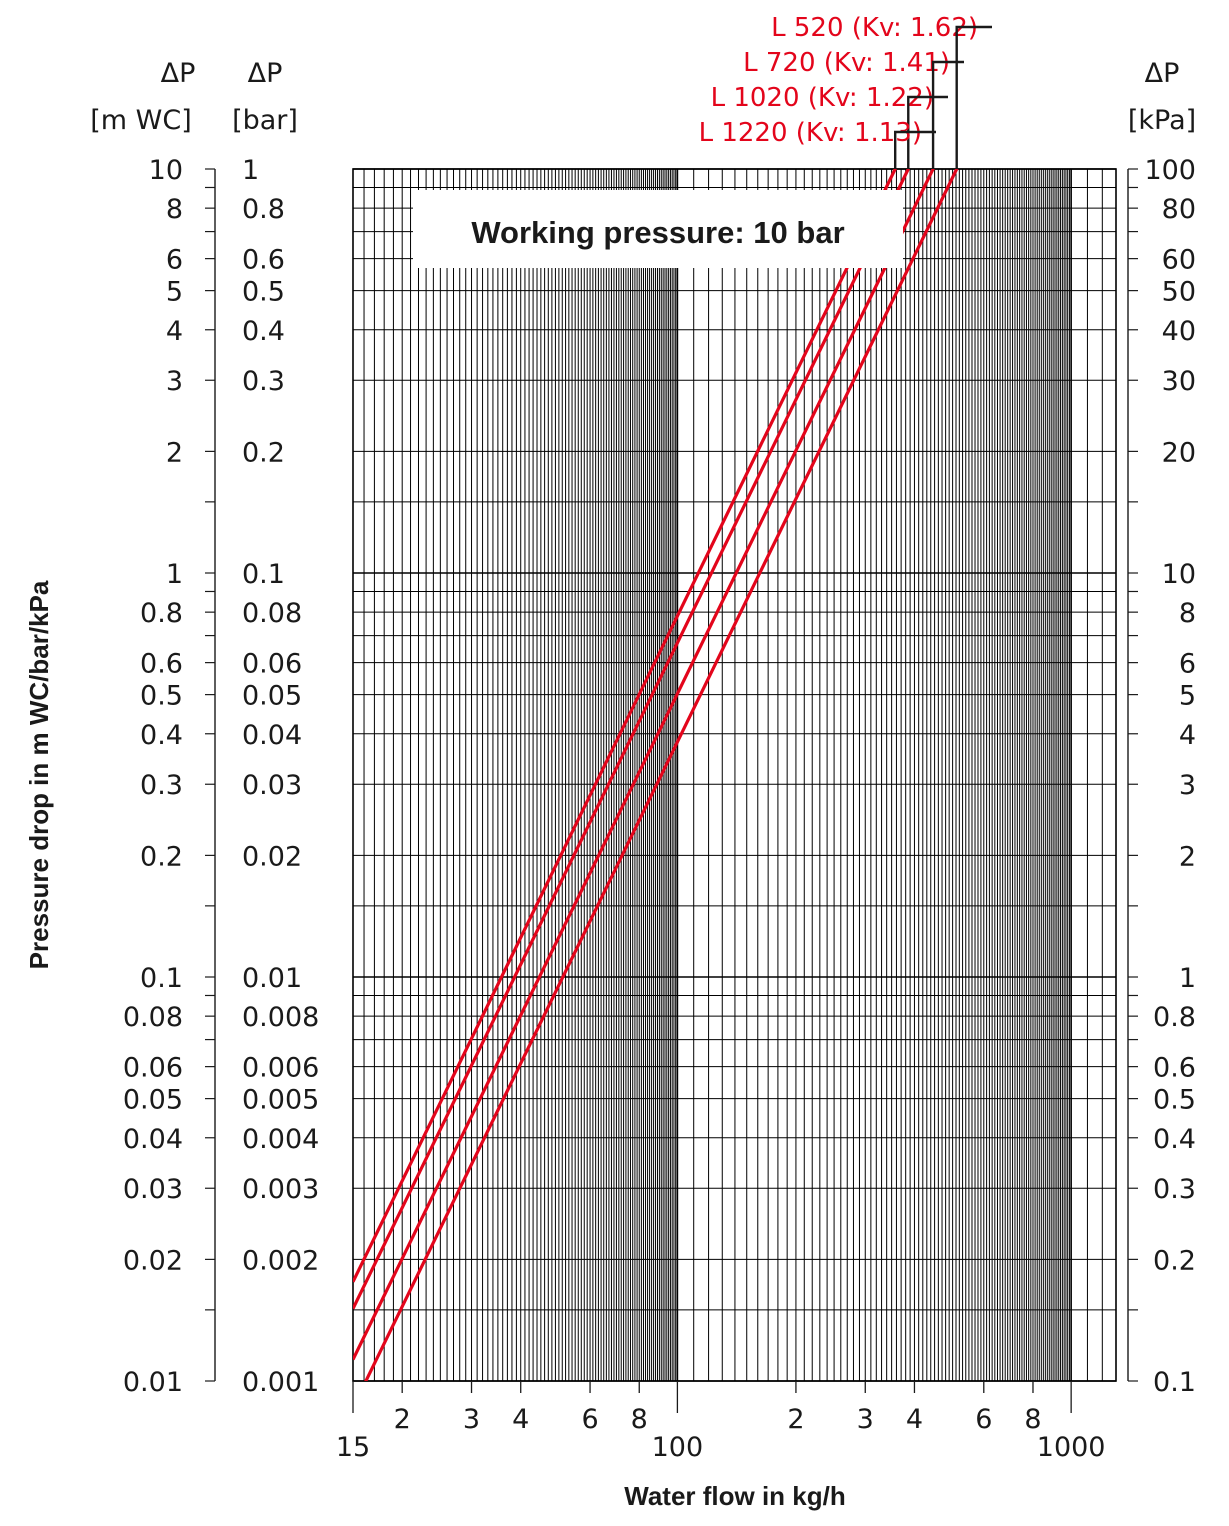 The height and width of the screenshot is (1526, 1229). What do you see at coordinates (734, 1496) in the screenshot?
I see `x-axis-label: Water flow in kg/h` at bounding box center [734, 1496].